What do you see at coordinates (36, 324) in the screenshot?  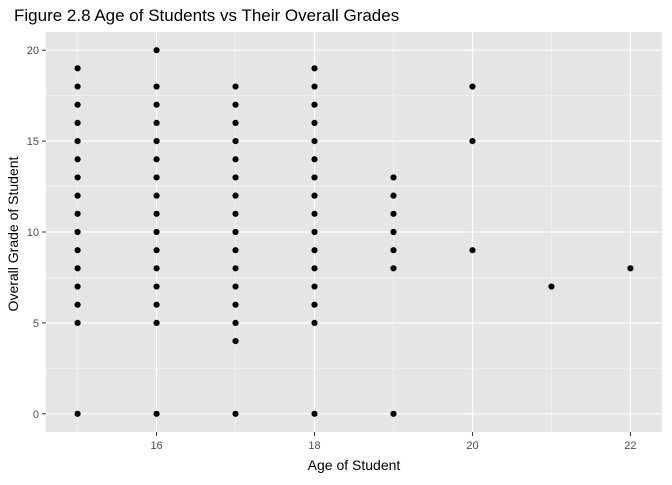 I see `y-tick-label: 5` at bounding box center [36, 324].